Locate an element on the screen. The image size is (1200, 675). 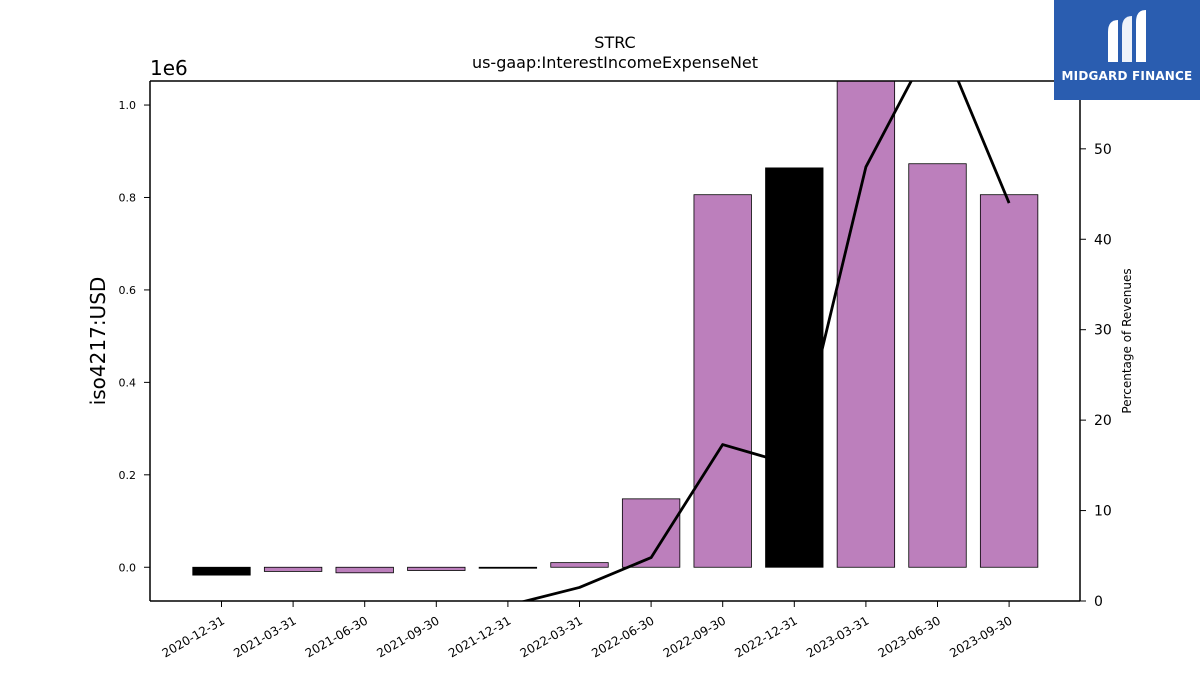
y-axis-label: iso4217:USD is located at coordinates (98, 341).